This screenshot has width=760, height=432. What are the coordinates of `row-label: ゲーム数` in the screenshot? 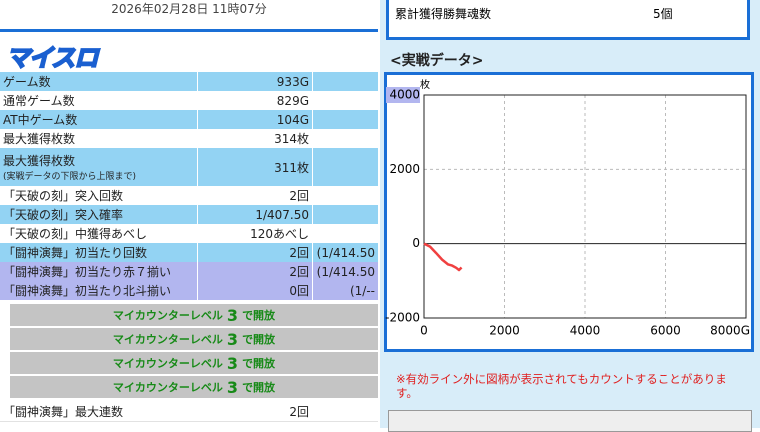 It's located at (27, 82).